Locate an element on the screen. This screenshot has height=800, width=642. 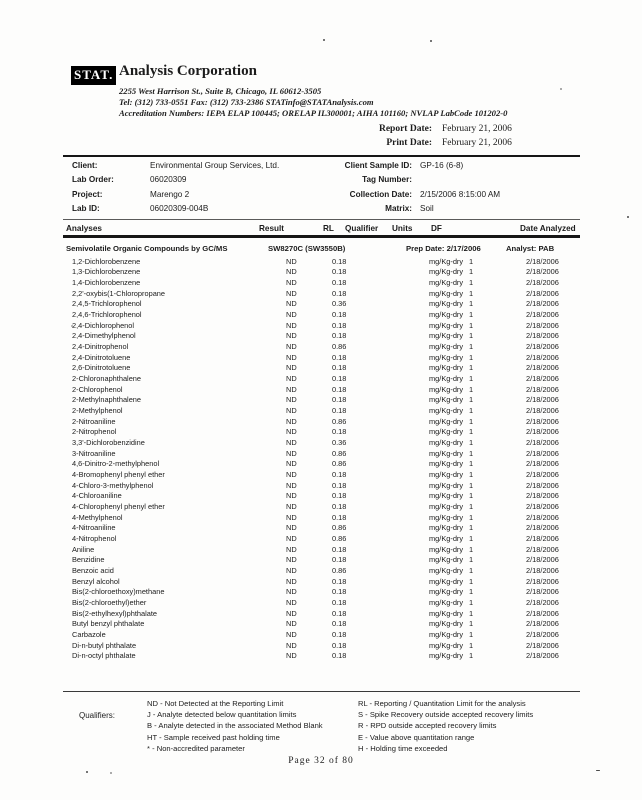
divider-top is located at coordinates (321, 156).